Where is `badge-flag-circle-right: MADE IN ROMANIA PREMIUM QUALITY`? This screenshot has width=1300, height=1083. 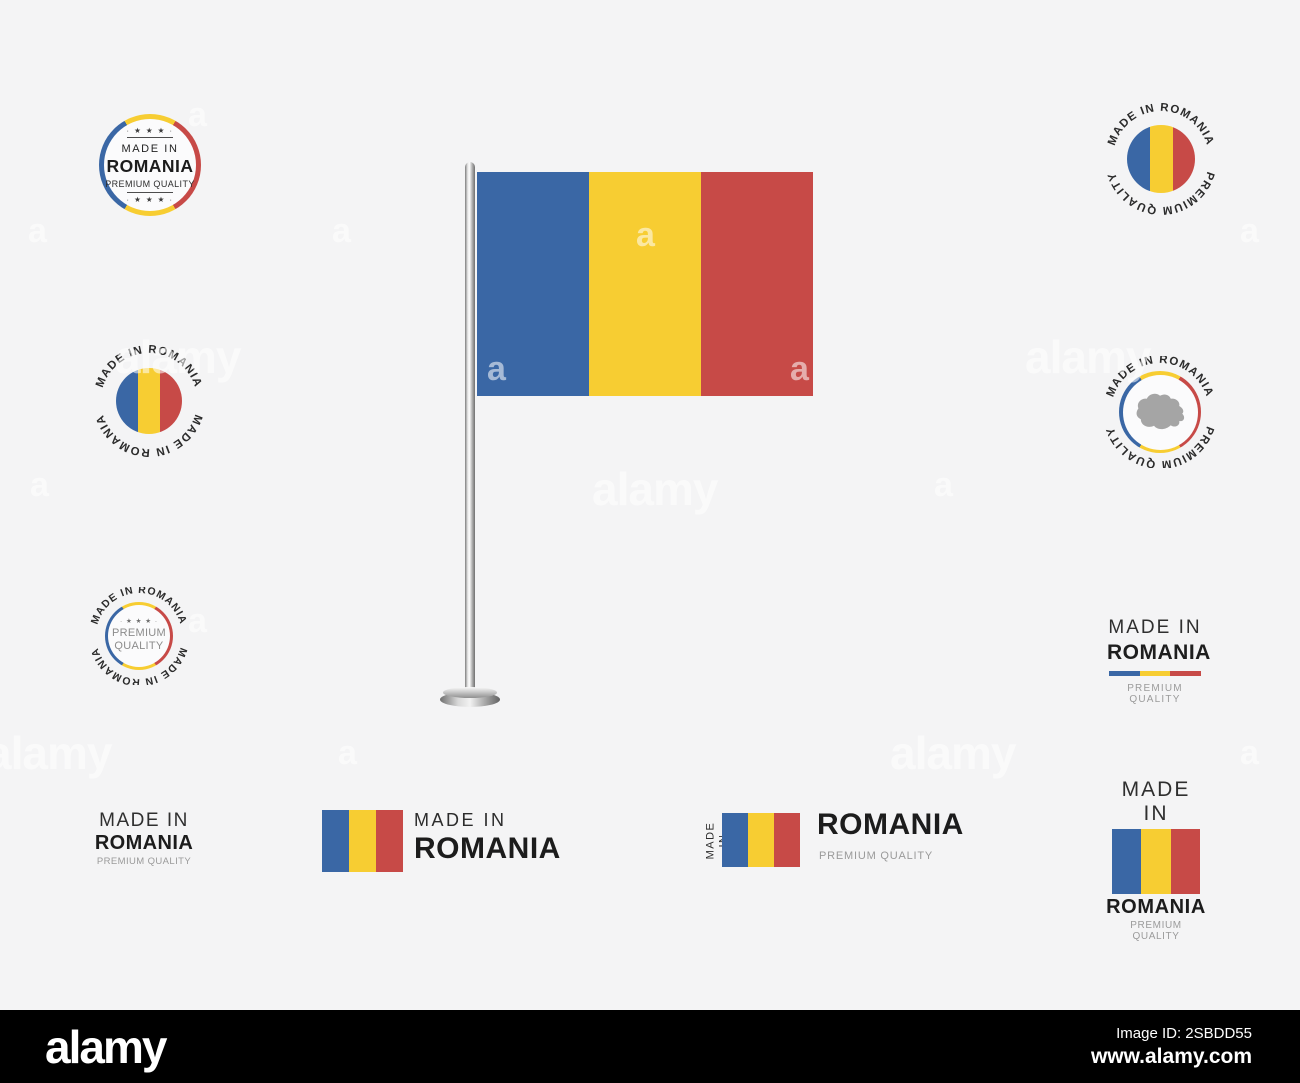
badge-flag-circle-right: MADE IN ROMANIA PREMIUM QUALITY is located at coordinates (1161, 159).